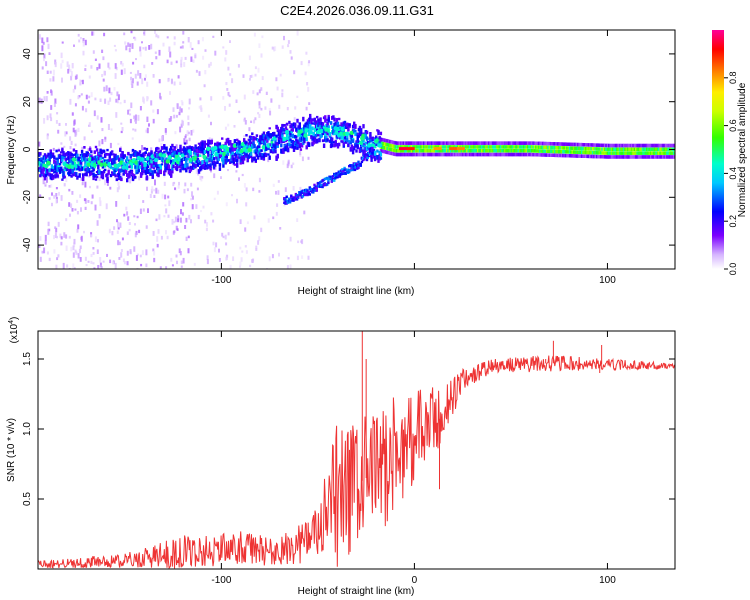 This screenshot has width=750, height=600. I want to click on colorbar-tick-label: 0.4, so click(733, 173).